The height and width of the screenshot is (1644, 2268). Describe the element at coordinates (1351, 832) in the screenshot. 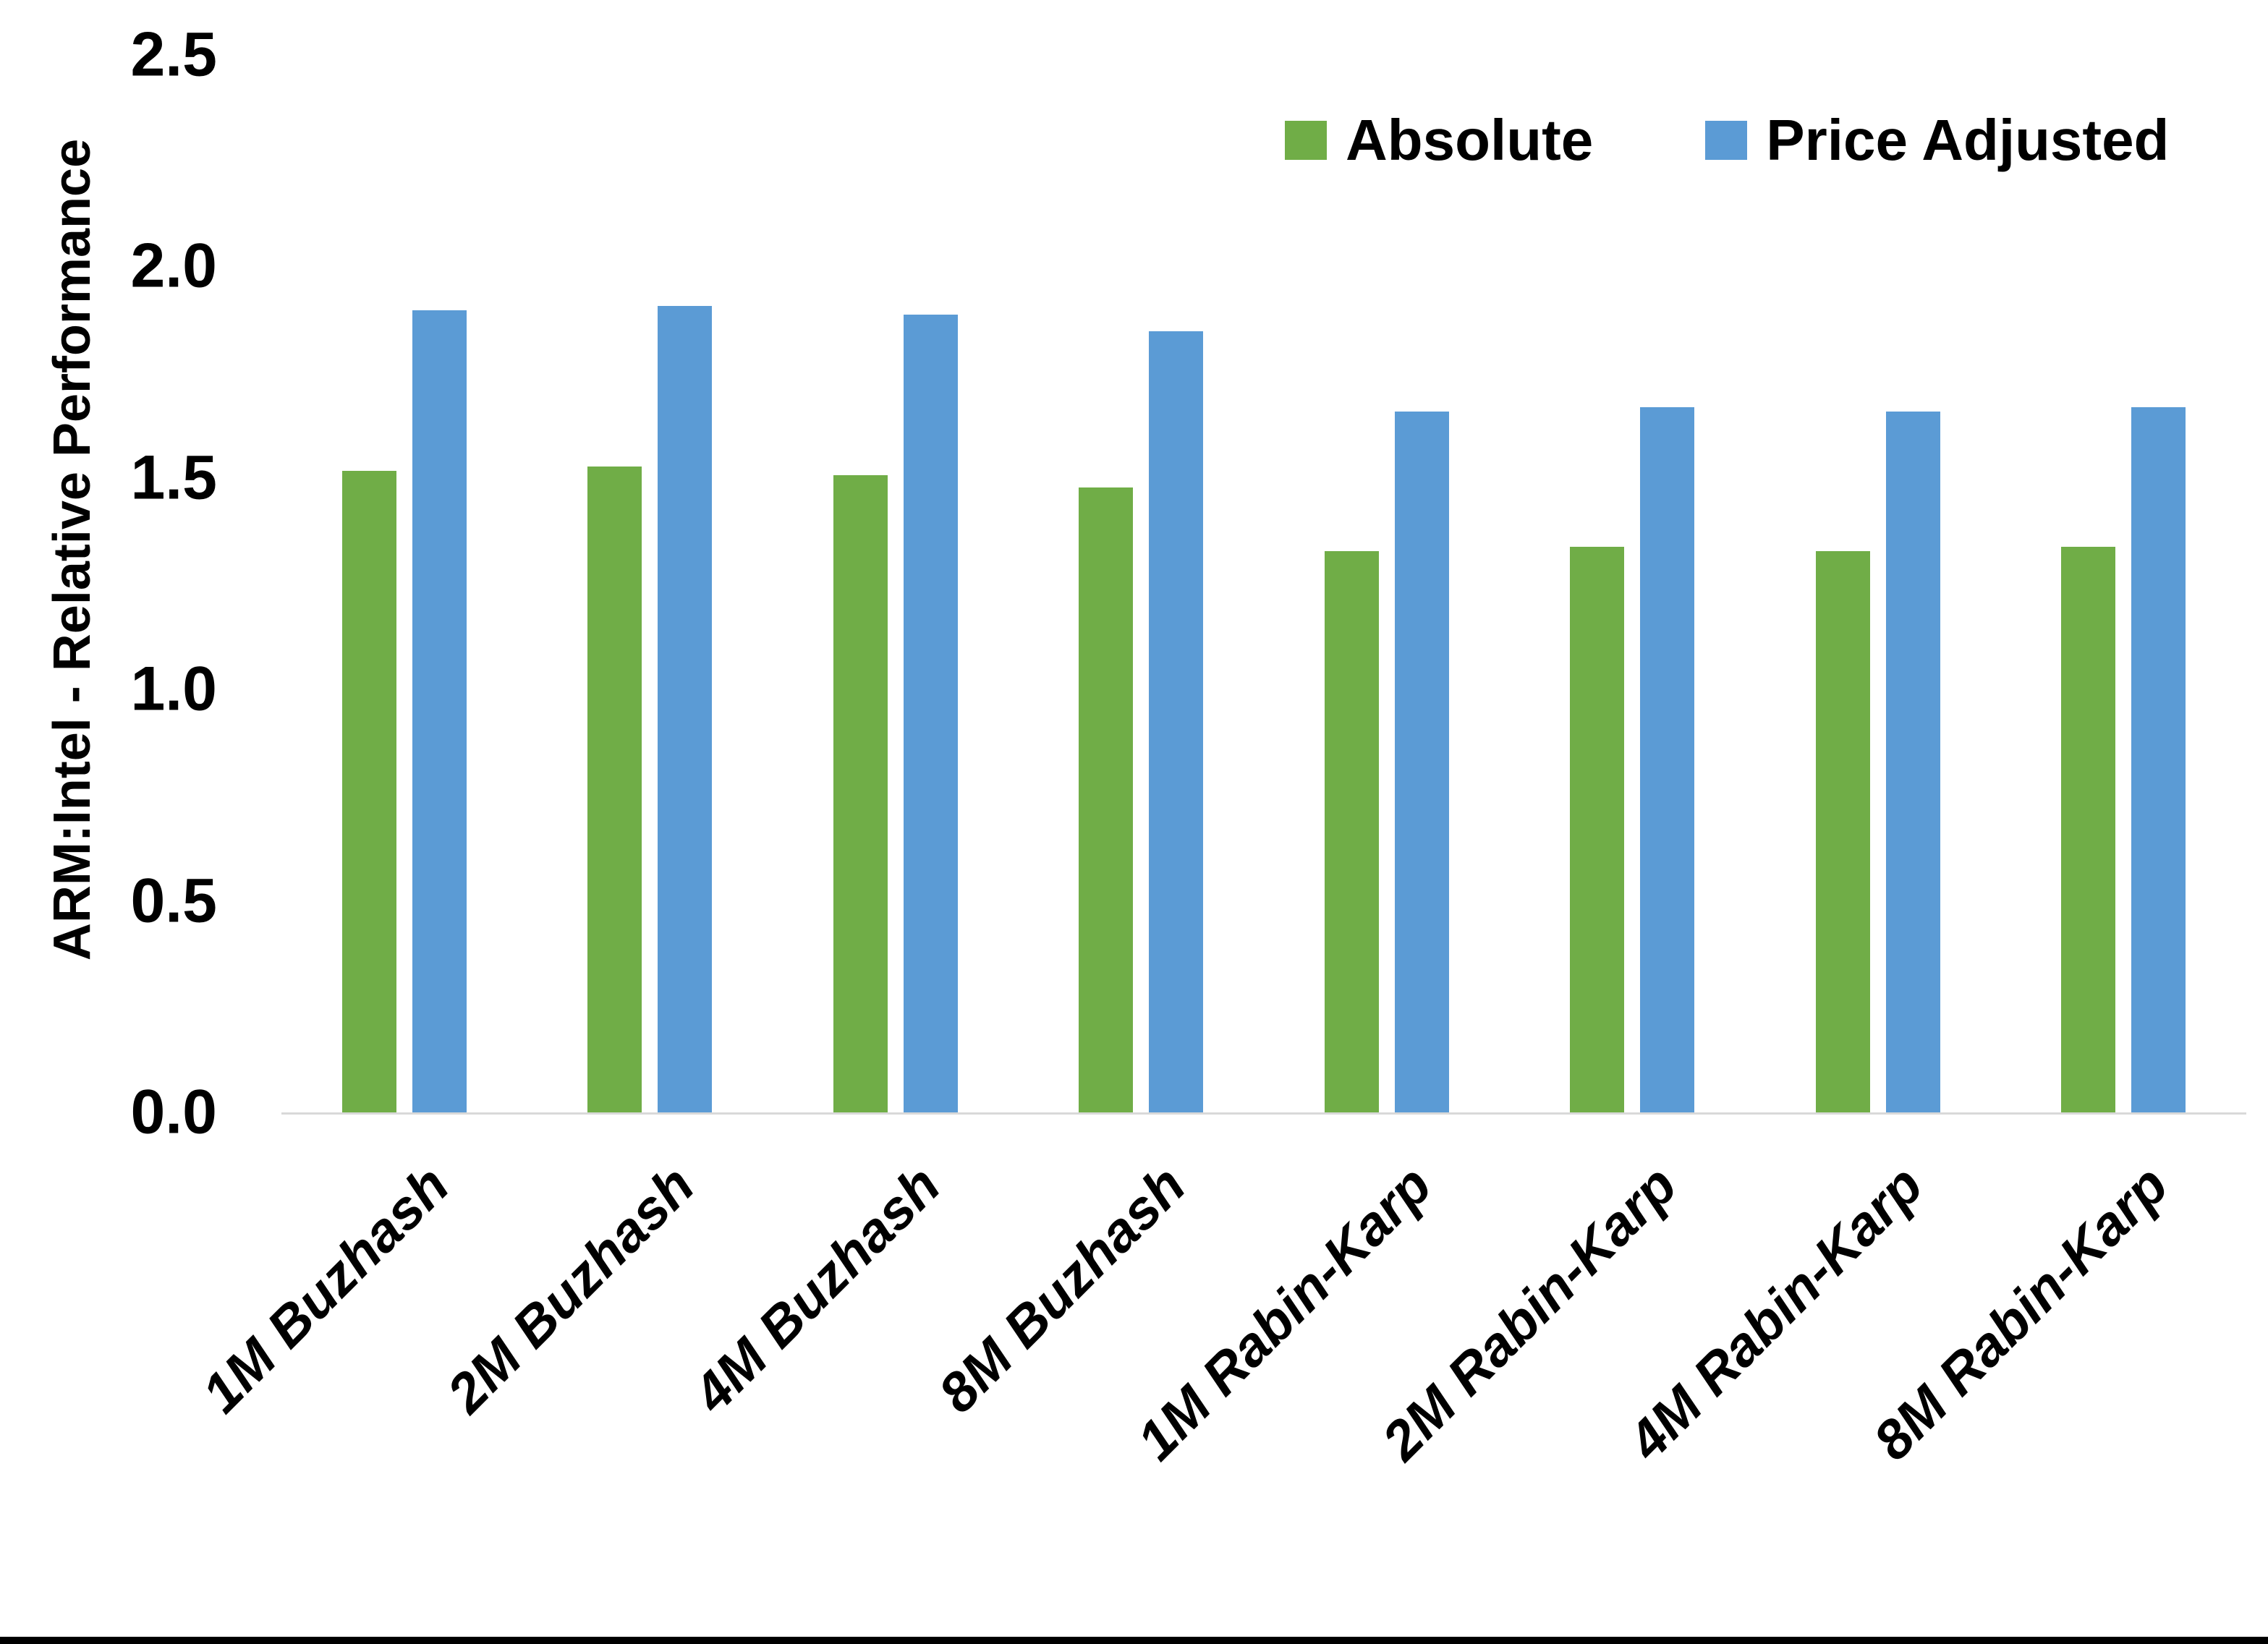

I see `bar-absolute-1m-rabin-karp` at that location.